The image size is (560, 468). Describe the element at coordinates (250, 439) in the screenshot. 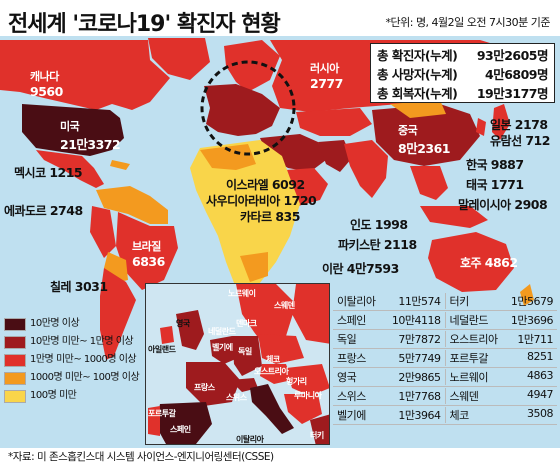

I see `eu-label-italy: 이탈리아` at that location.